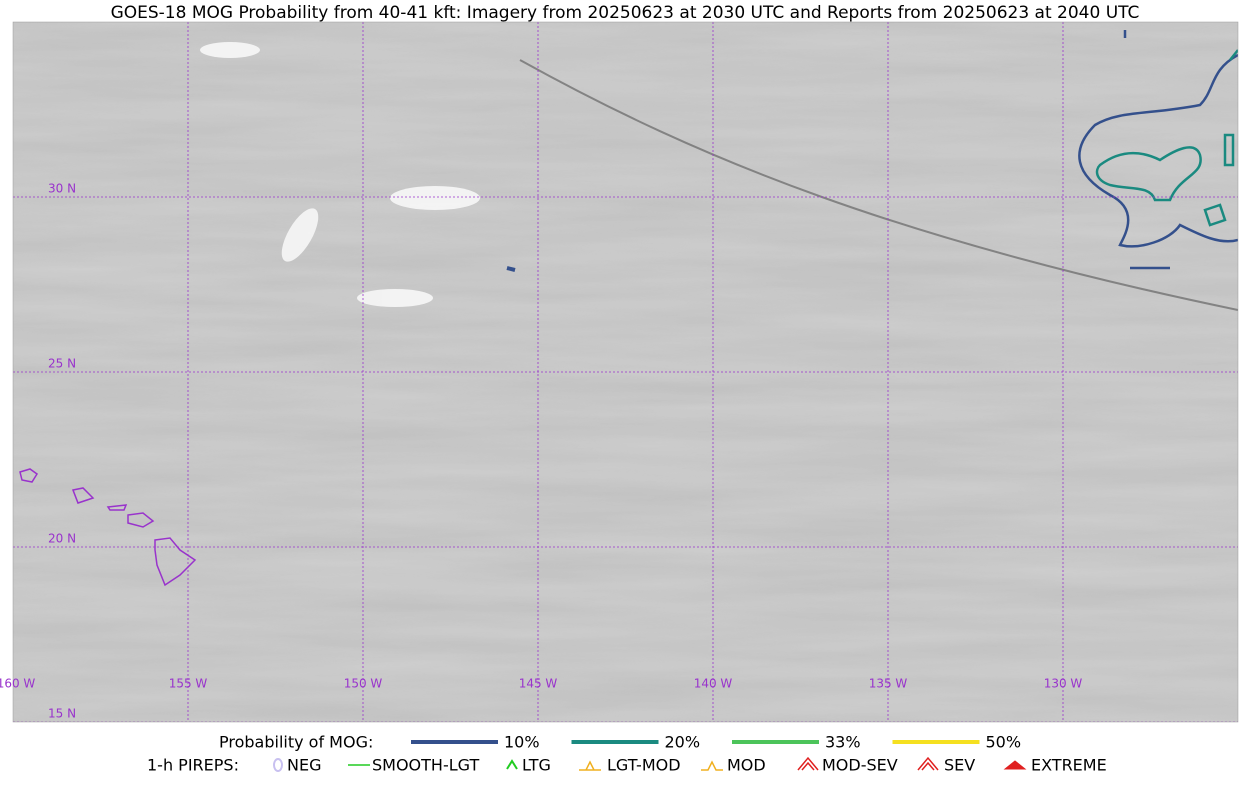  What do you see at coordinates (62, 364) in the screenshot?
I see `lat-label: 25 N` at bounding box center [62, 364].